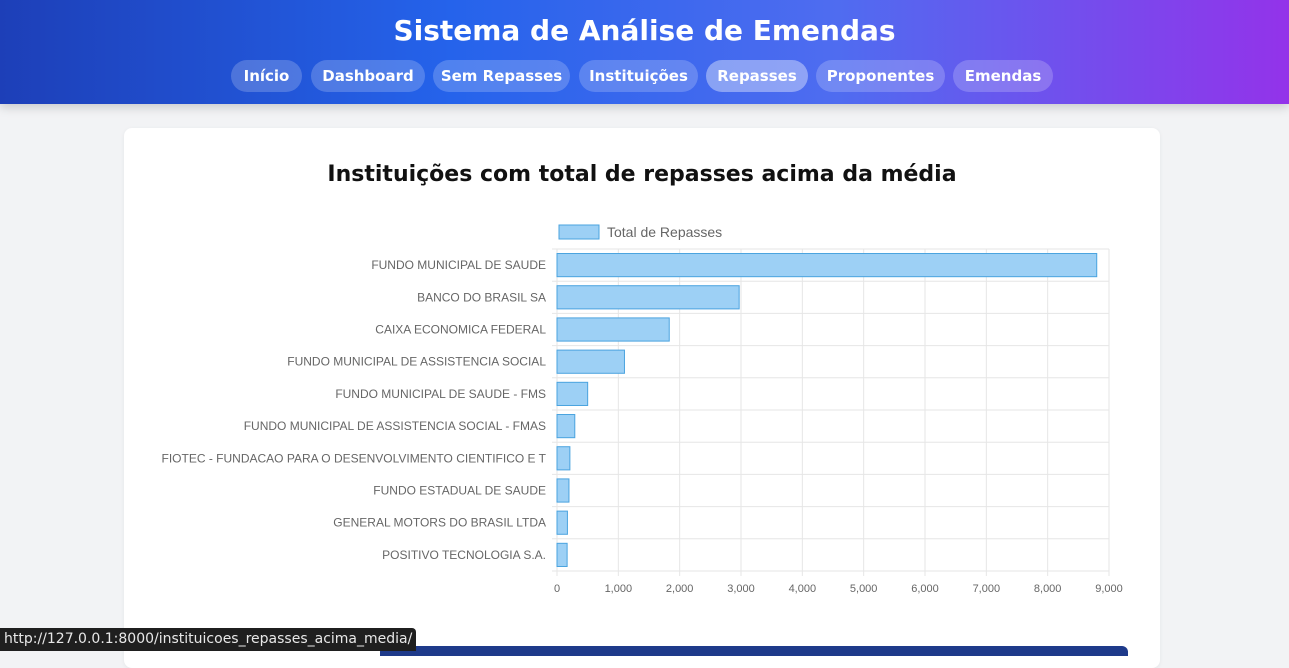 The image size is (1289, 668). What do you see at coordinates (864, 589) in the screenshot?
I see `x-tick-label: 5,000` at bounding box center [864, 589].